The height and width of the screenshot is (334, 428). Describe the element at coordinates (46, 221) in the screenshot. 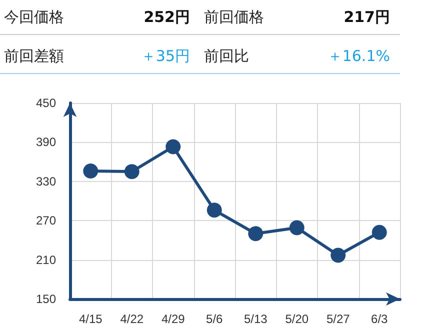

I see `y-tick-label: 270` at that location.